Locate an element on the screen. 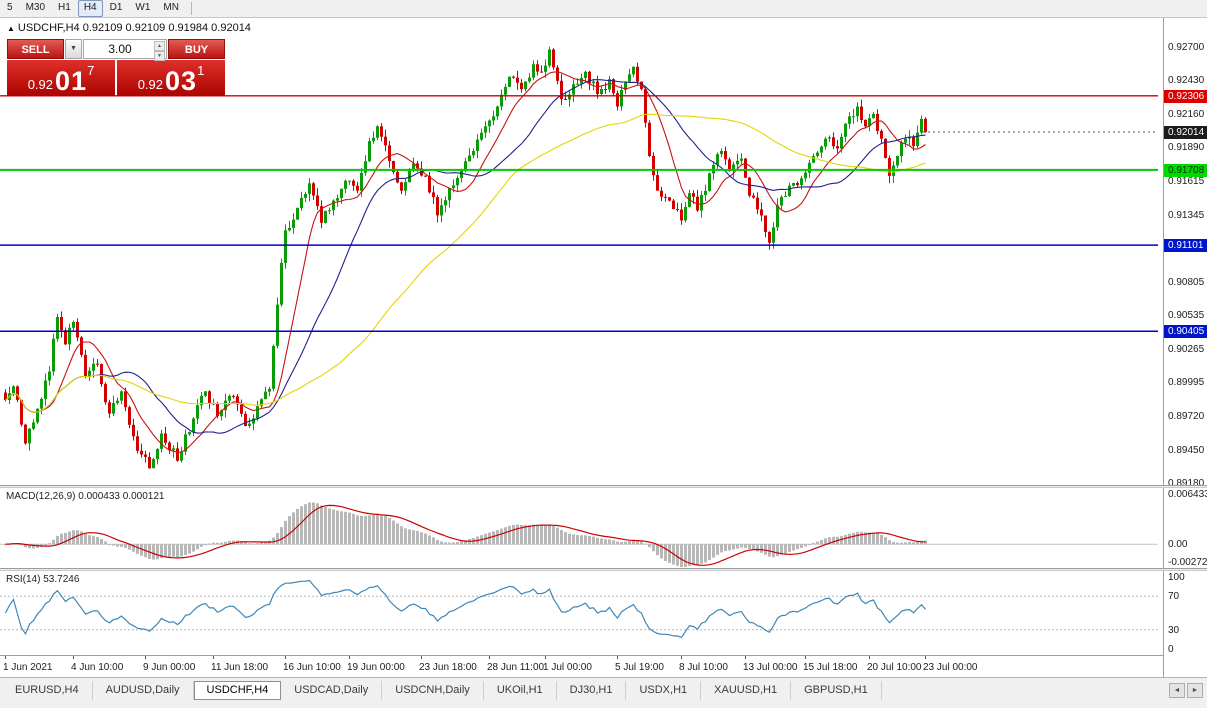  price-axis-label: 0.90805 is located at coordinates (1186, 282).